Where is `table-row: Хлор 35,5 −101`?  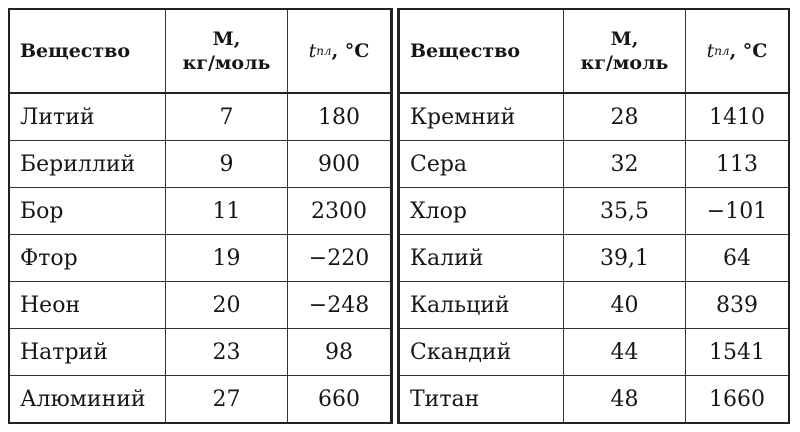 table-row: Хлор 35,5 −101 is located at coordinates (594, 211).